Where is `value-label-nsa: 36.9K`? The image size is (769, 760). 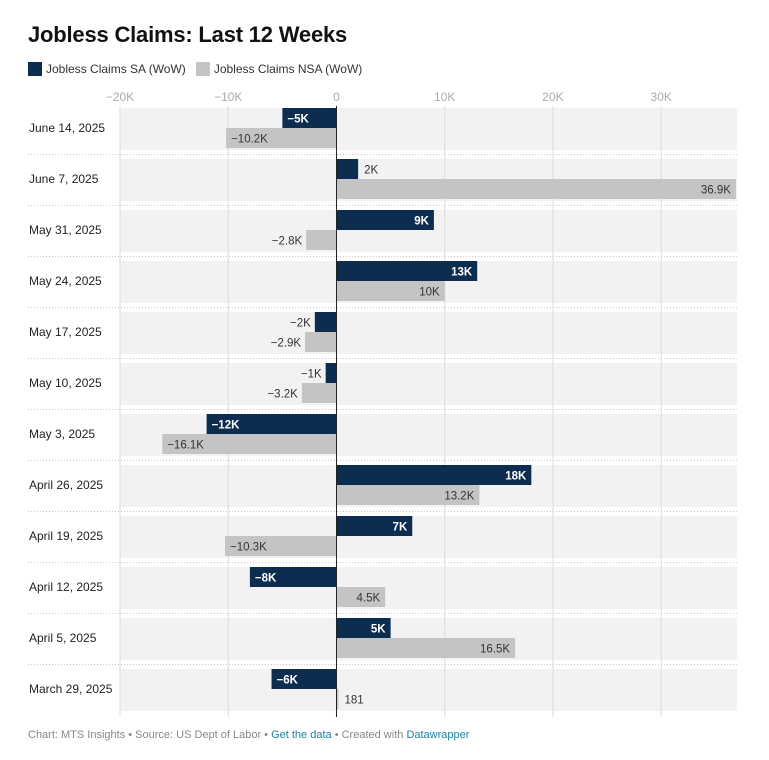
value-label-nsa: 36.9K is located at coordinates (716, 191).